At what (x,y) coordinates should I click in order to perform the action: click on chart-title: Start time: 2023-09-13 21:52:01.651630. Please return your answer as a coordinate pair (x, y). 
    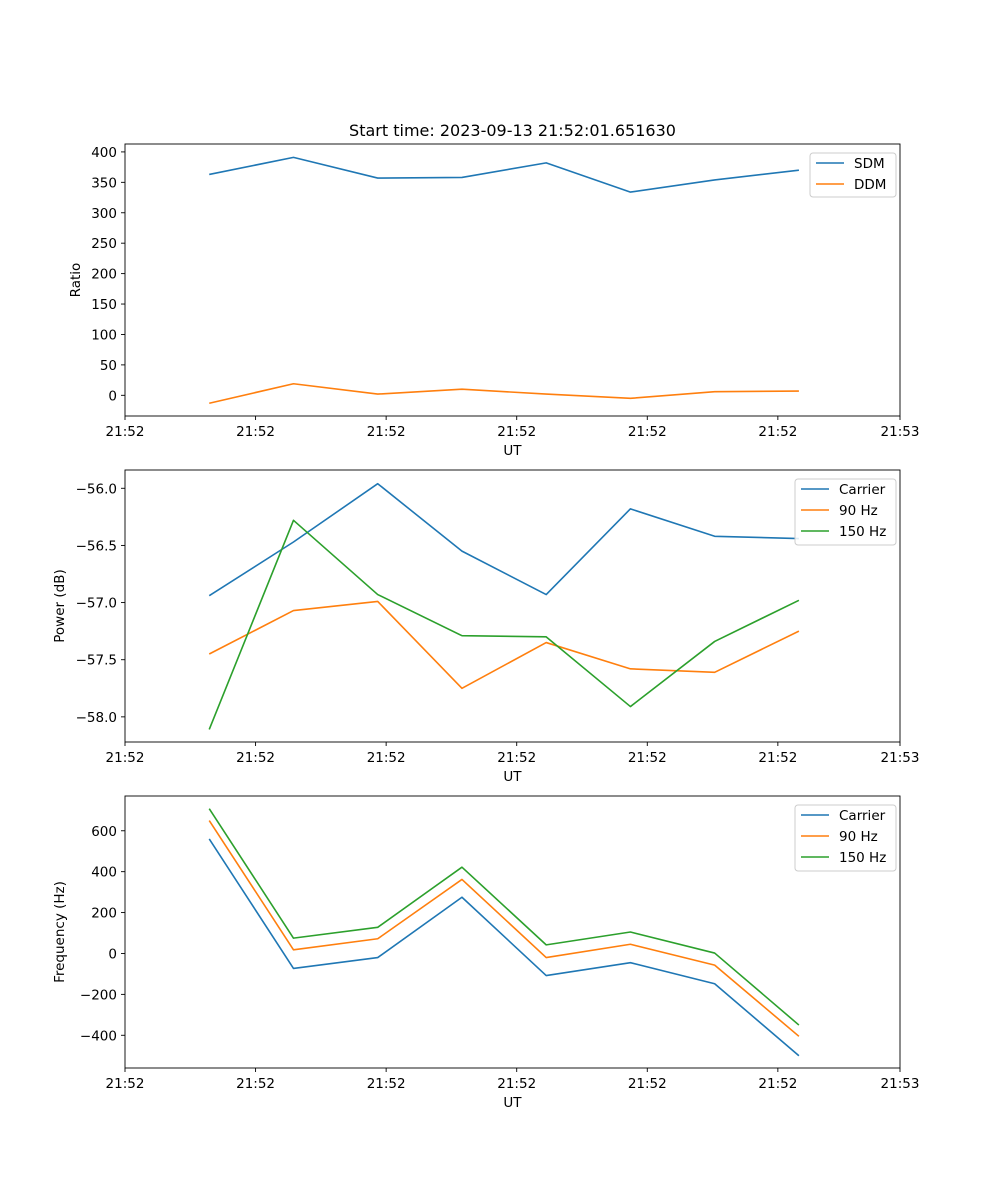
    Looking at the image, I should click on (512, 130).